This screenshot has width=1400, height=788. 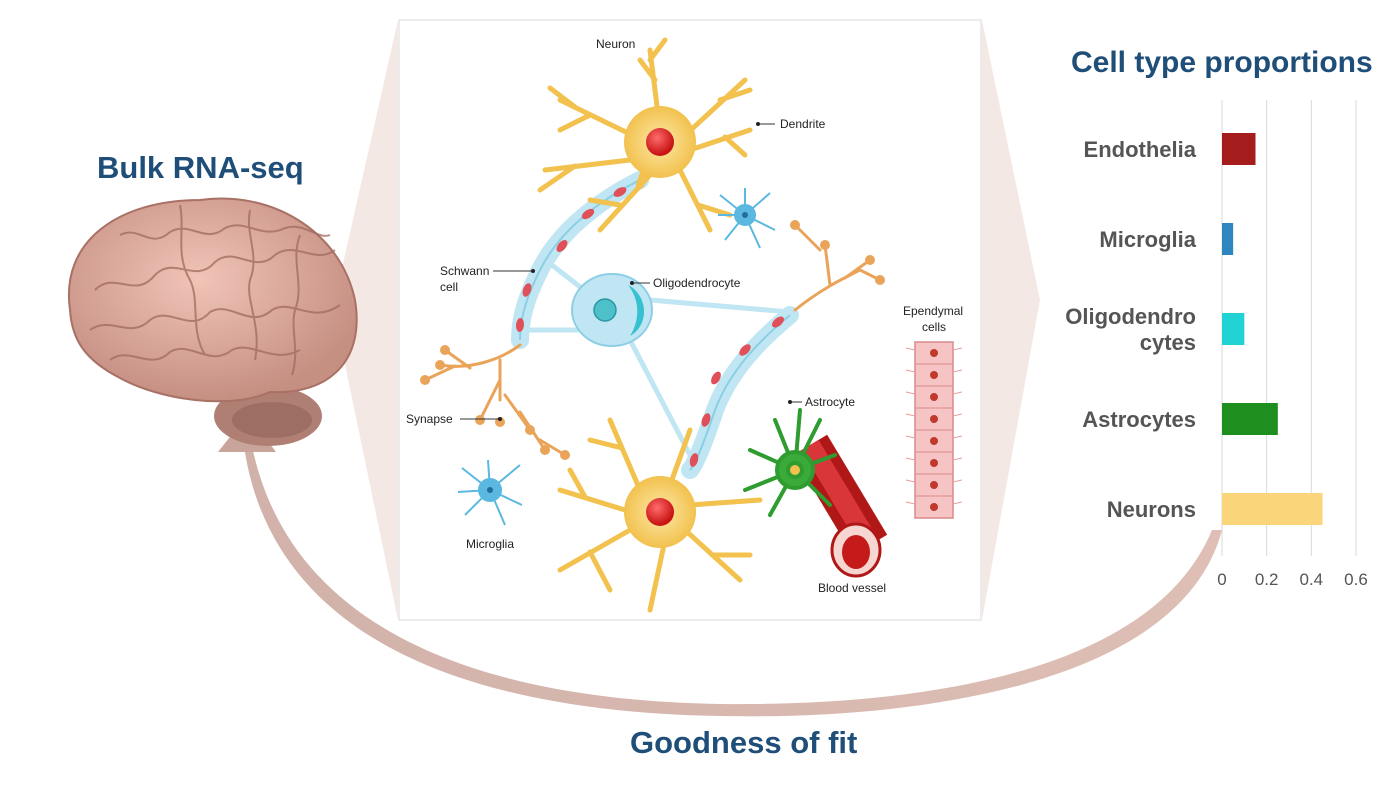 What do you see at coordinates (1139, 419) in the screenshot?
I see `category-label: Astrocytes` at bounding box center [1139, 419].